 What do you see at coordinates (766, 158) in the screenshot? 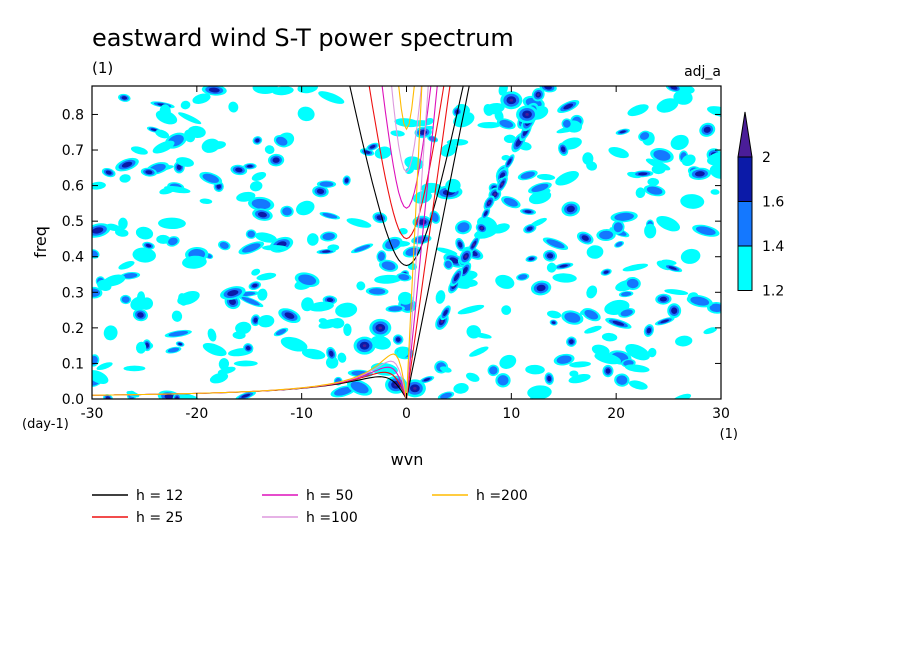
I see `colorbar-label: 2` at bounding box center [766, 158].